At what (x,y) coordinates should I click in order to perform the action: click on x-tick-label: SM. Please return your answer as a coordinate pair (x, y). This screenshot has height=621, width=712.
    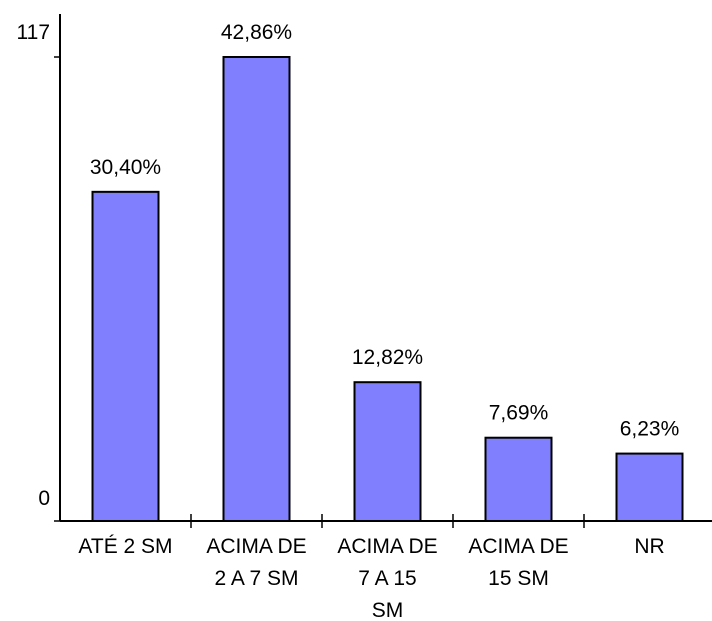
    Looking at the image, I should click on (388, 610).